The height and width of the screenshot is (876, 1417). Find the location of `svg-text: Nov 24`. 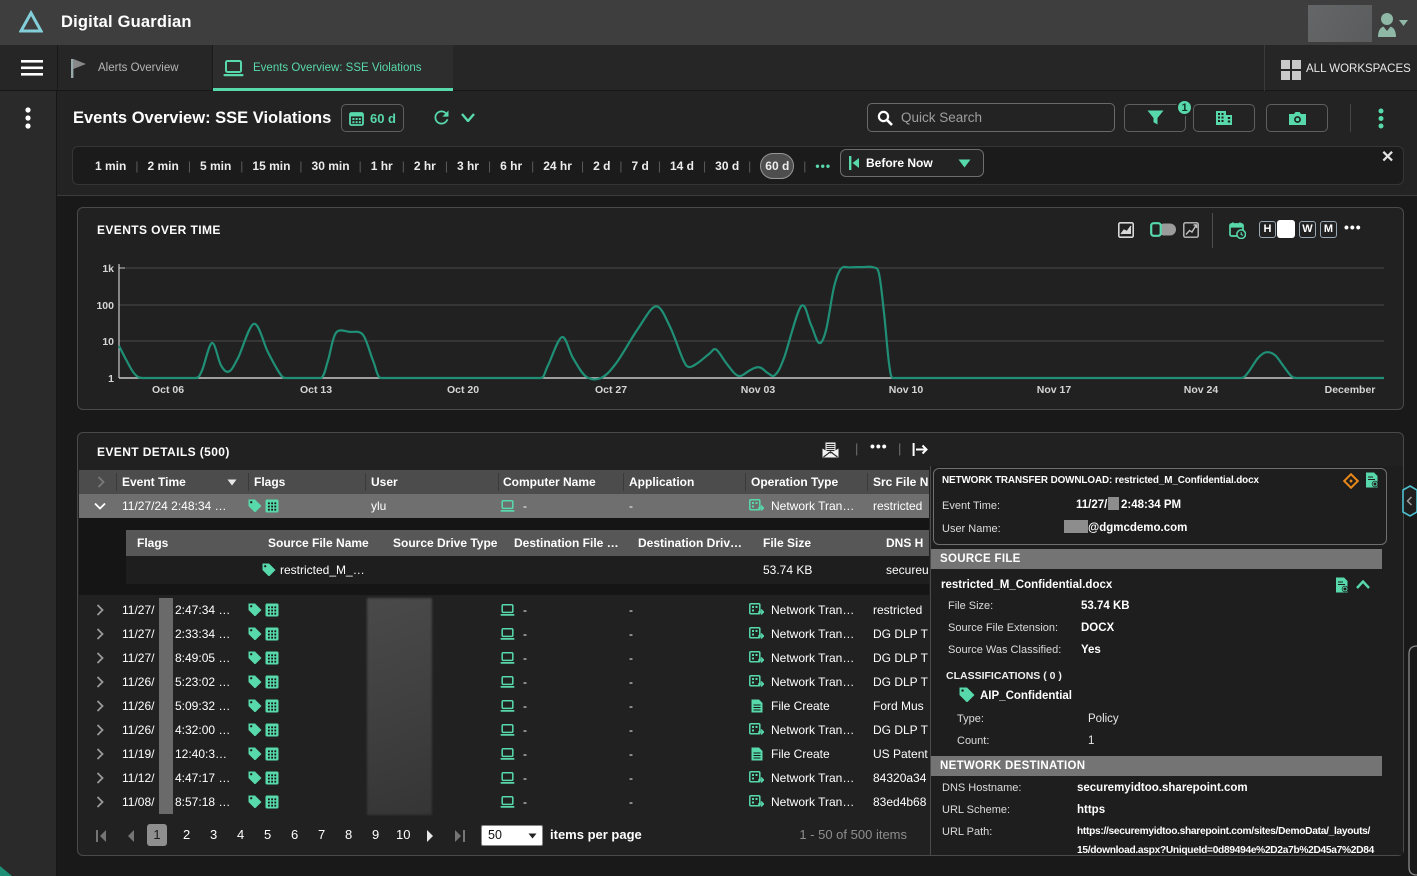

svg-text: Nov 24 is located at coordinates (1201, 390).